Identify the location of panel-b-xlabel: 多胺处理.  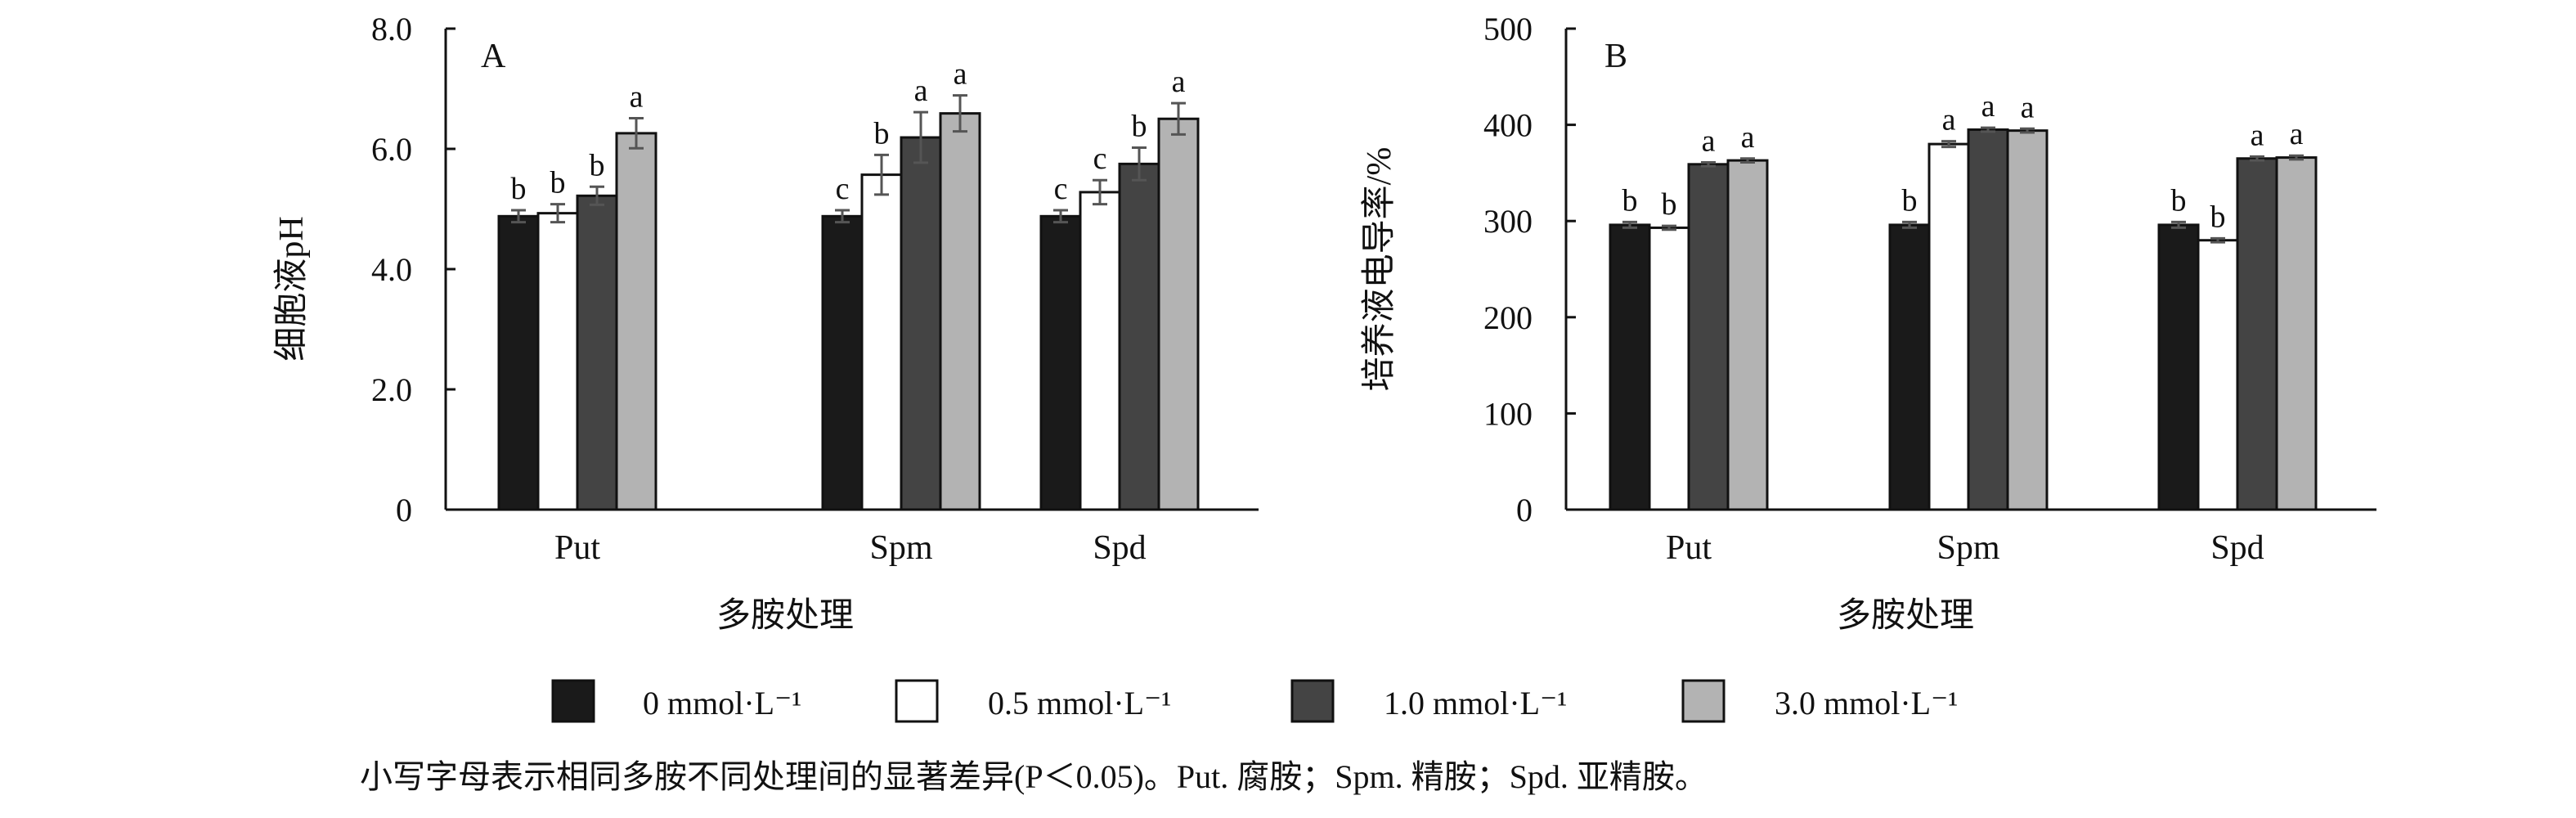
(1905, 616).